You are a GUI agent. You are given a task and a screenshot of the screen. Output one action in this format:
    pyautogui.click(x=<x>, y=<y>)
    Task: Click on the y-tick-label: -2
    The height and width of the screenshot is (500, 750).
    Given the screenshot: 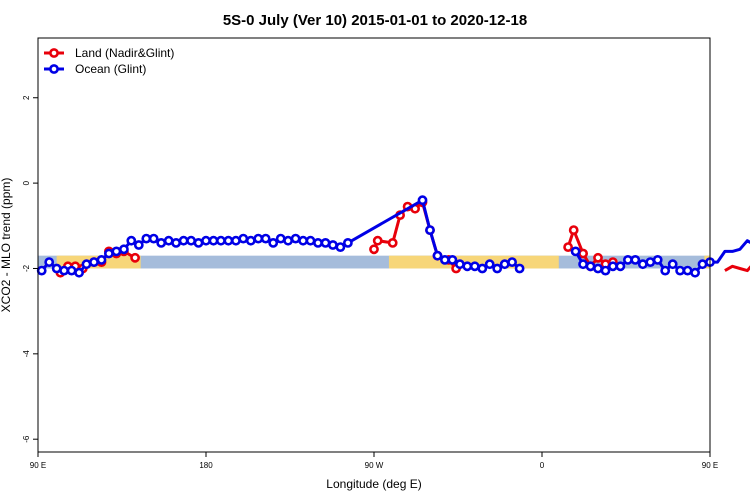 What is the action you would take?
    pyautogui.click(x=26, y=268)
    